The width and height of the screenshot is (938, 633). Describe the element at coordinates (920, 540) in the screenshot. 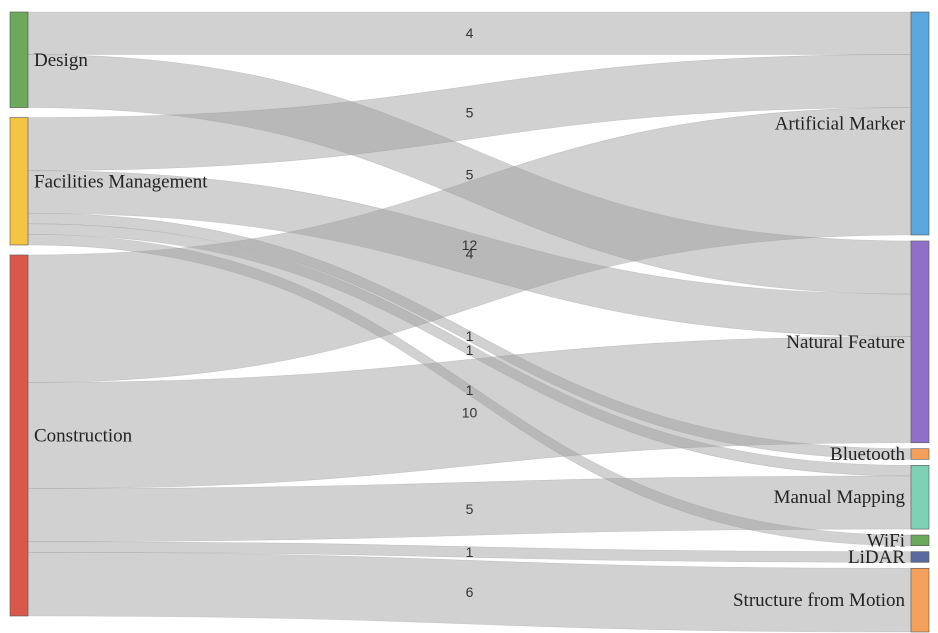

I see `node-wifi` at that location.